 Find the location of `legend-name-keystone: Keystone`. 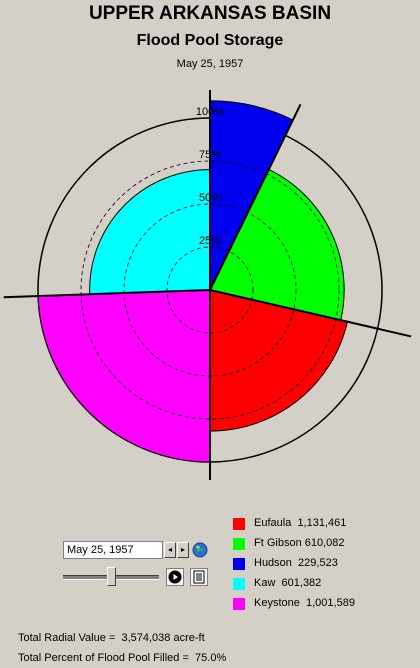

legend-name-keystone: Keystone is located at coordinates (277, 603).